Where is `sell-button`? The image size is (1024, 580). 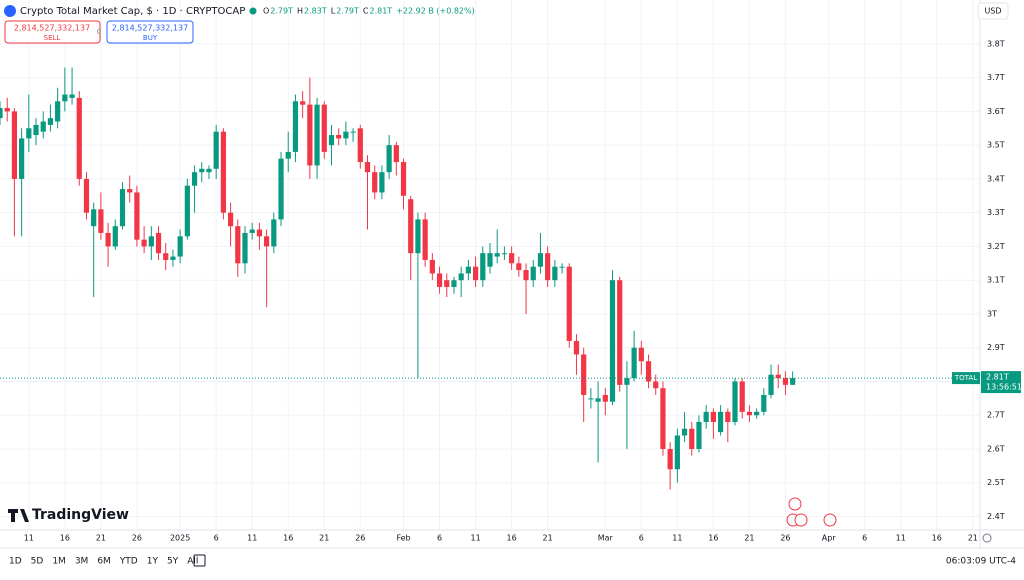
sell-button is located at coordinates (52, 32).